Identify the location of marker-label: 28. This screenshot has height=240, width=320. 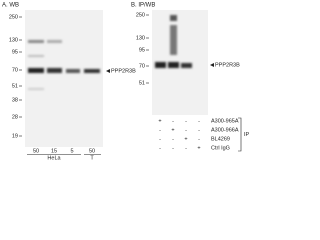
(15, 117).